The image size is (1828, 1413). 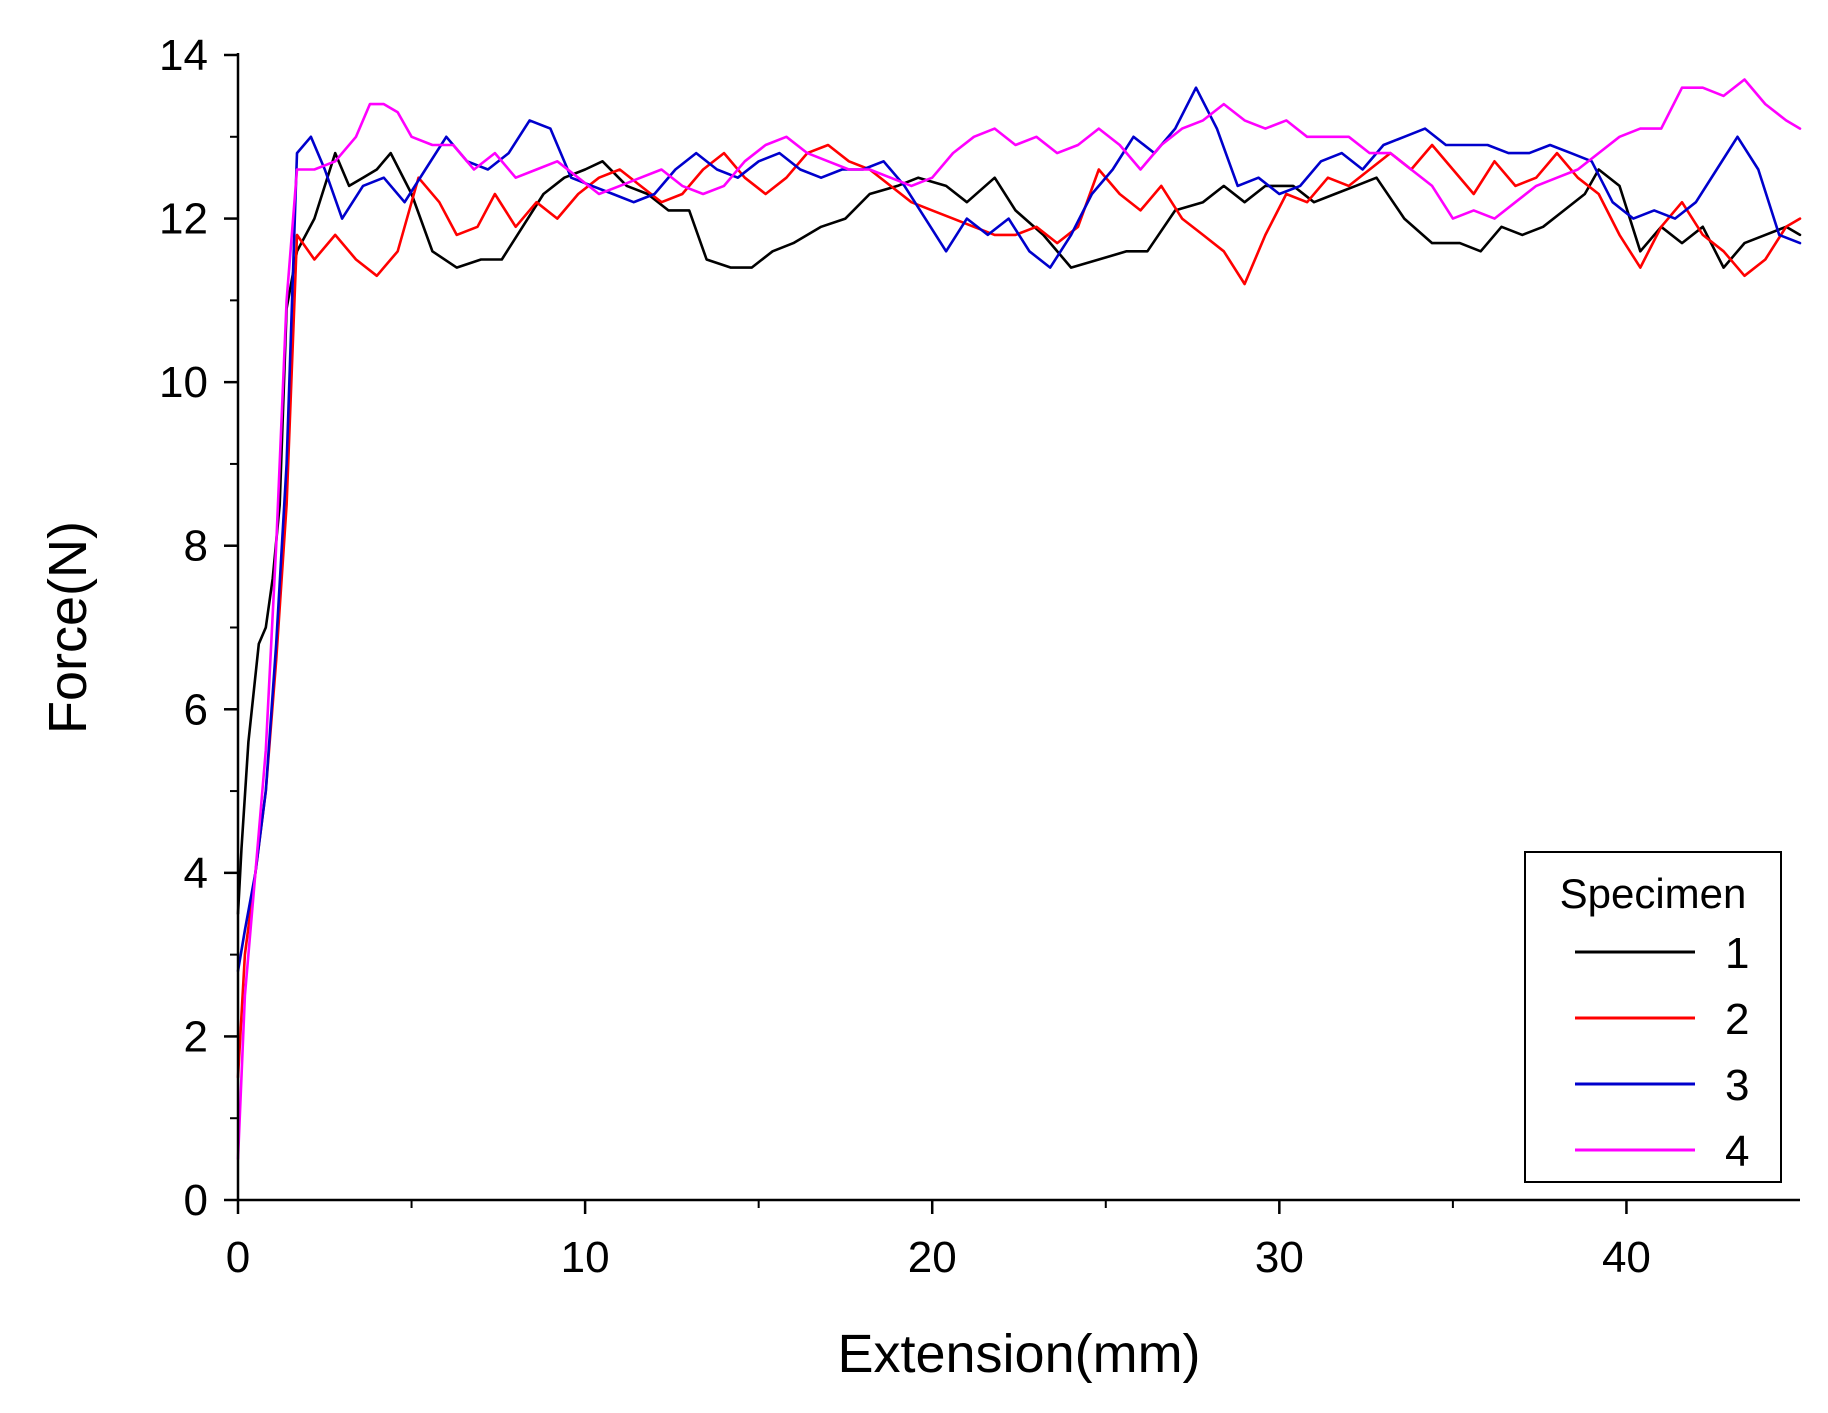 I want to click on legend-label-1: 1, so click(x=1737, y=953).